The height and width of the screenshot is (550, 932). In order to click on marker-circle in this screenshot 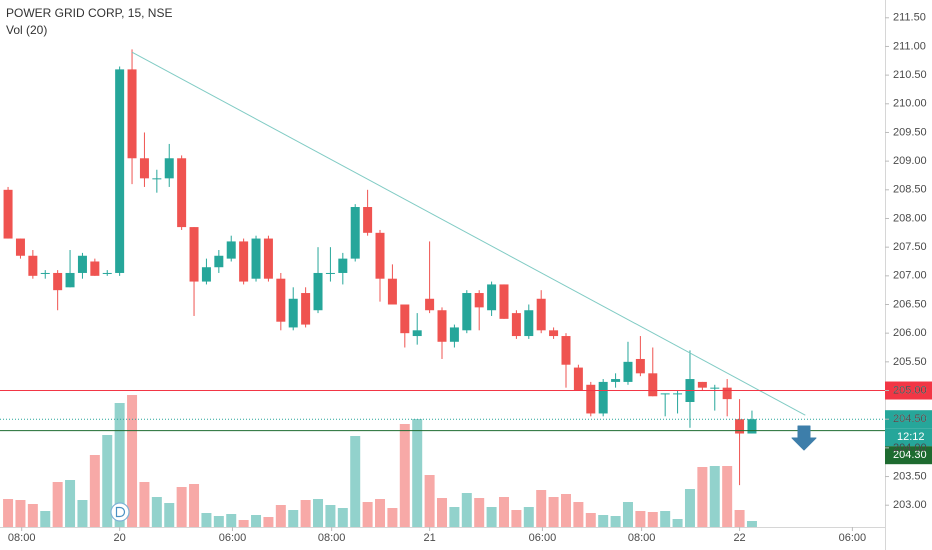, I will do `click(120, 512)`.